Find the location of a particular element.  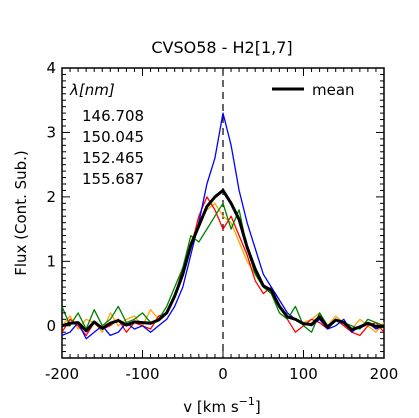

x-axis-label-bracket: ] is located at coordinates (258, 407).